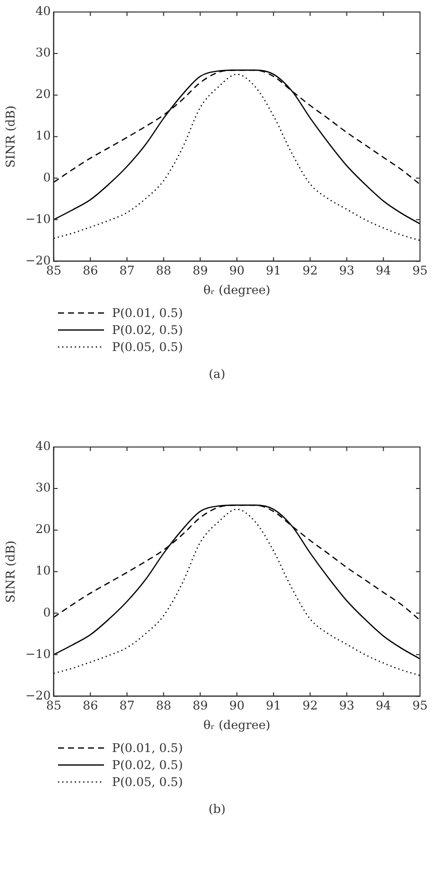 This screenshot has height=870, width=434. I want to click on text: (a), so click(217, 374).